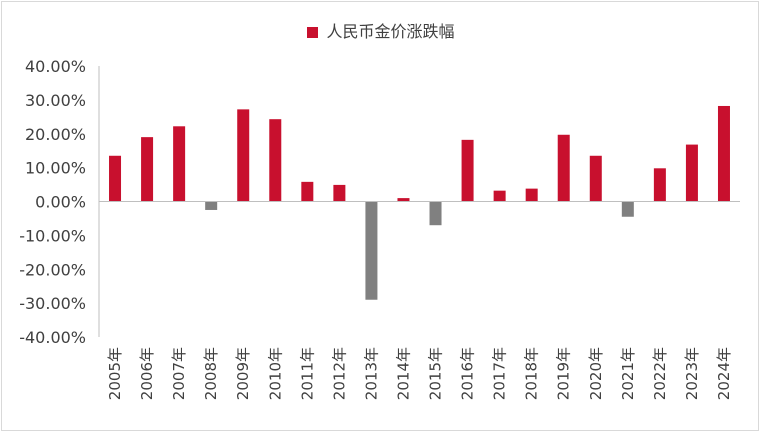 The height and width of the screenshot is (434, 762). Describe the element at coordinates (692, 373) in the screenshot. I see `x-tick-label: 2023年` at that location.